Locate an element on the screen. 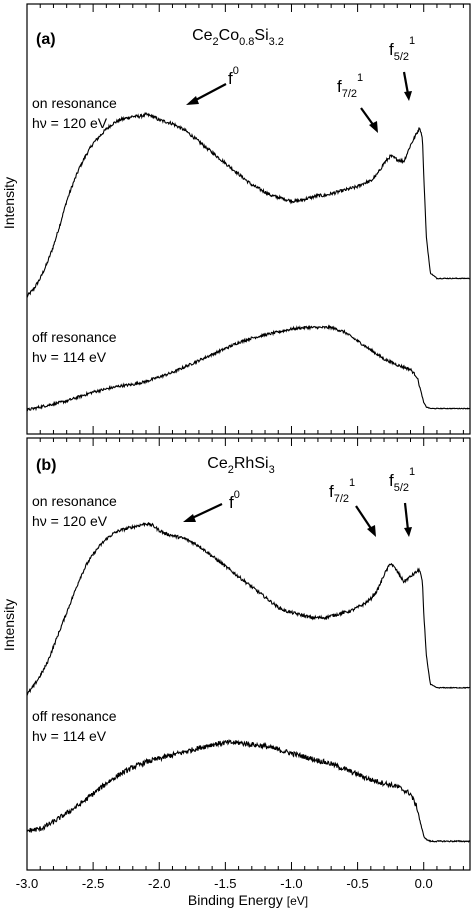 Image resolution: width=474 pixels, height=916 pixels. x-tick-label: -2.0 is located at coordinates (159, 883).